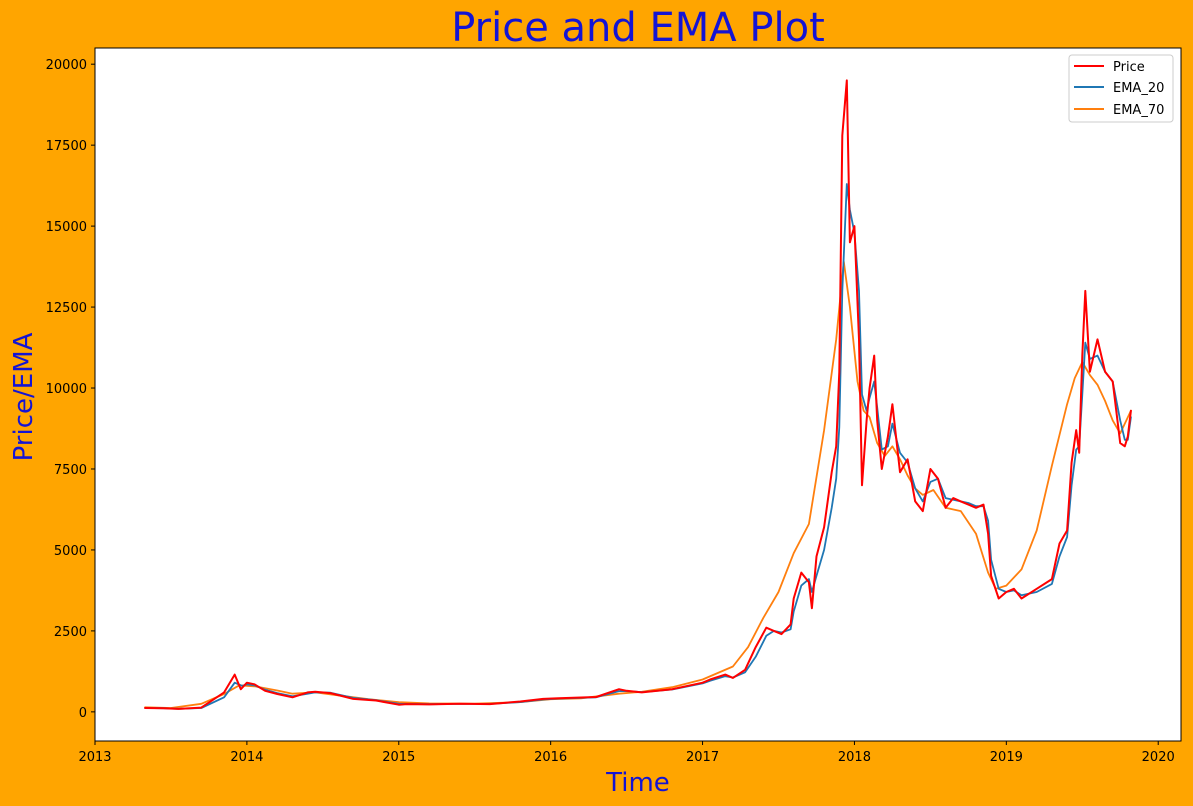 This screenshot has height=806, width=1193. I want to click on x-tick-label: 2017, so click(702, 757).